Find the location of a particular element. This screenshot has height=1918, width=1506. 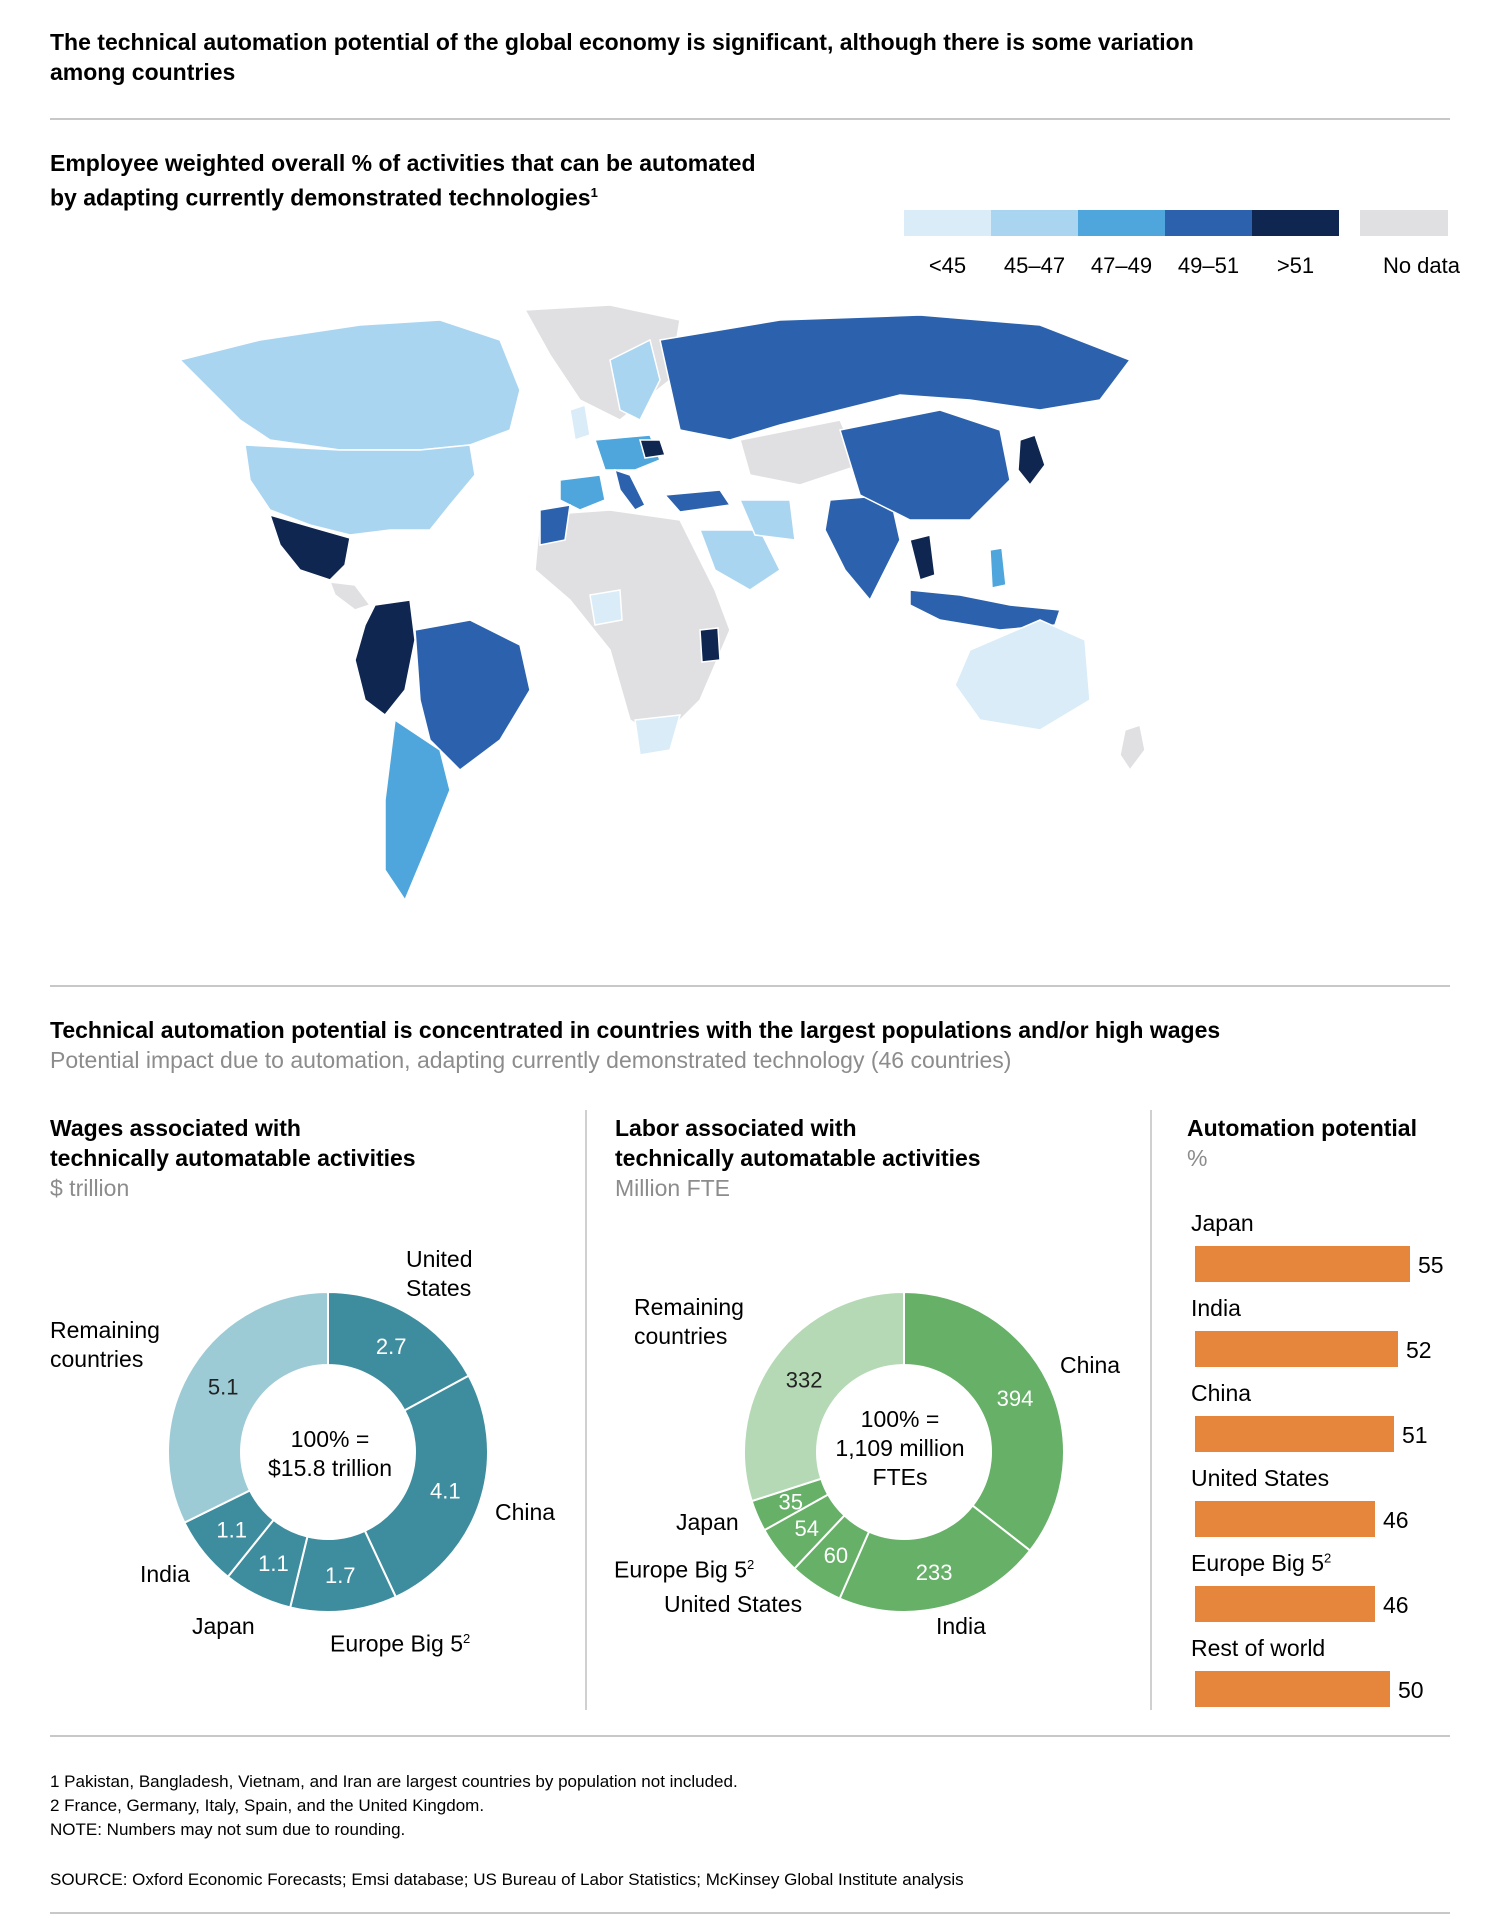

map-spain is located at coordinates (582, 492).